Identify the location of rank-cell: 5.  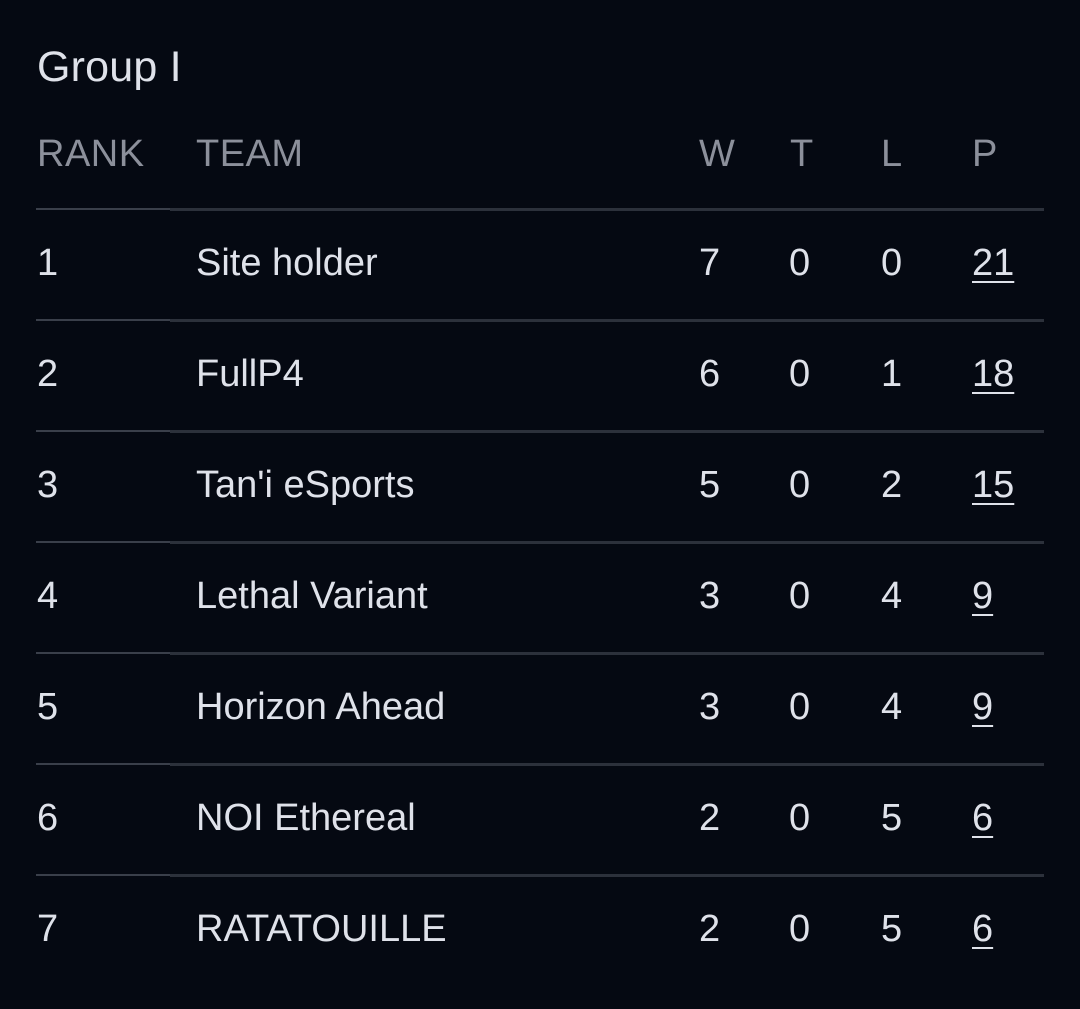
(48, 707).